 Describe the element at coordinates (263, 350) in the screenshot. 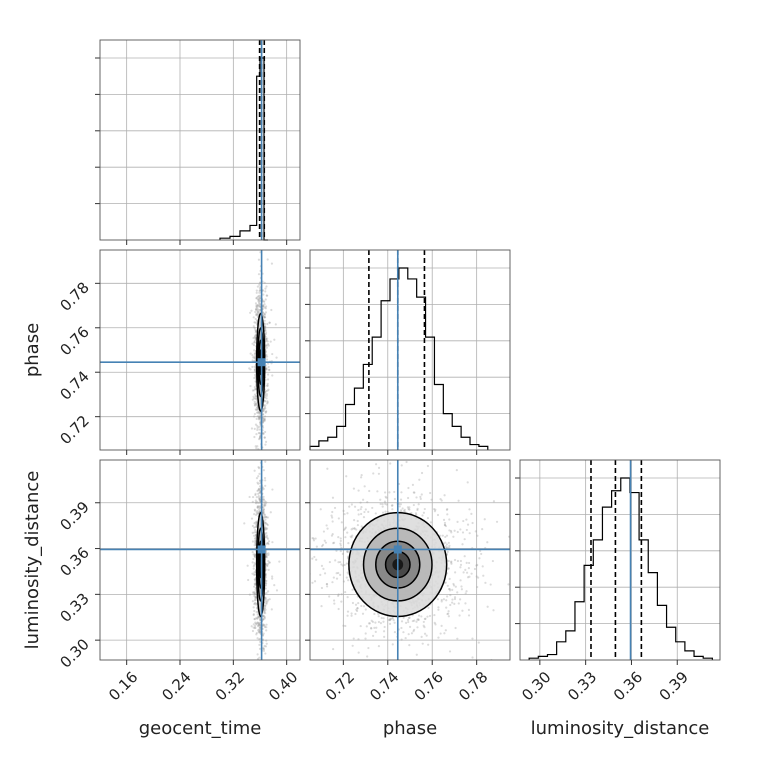

I see `pair-geocent-time-vs-phase-samples` at that location.